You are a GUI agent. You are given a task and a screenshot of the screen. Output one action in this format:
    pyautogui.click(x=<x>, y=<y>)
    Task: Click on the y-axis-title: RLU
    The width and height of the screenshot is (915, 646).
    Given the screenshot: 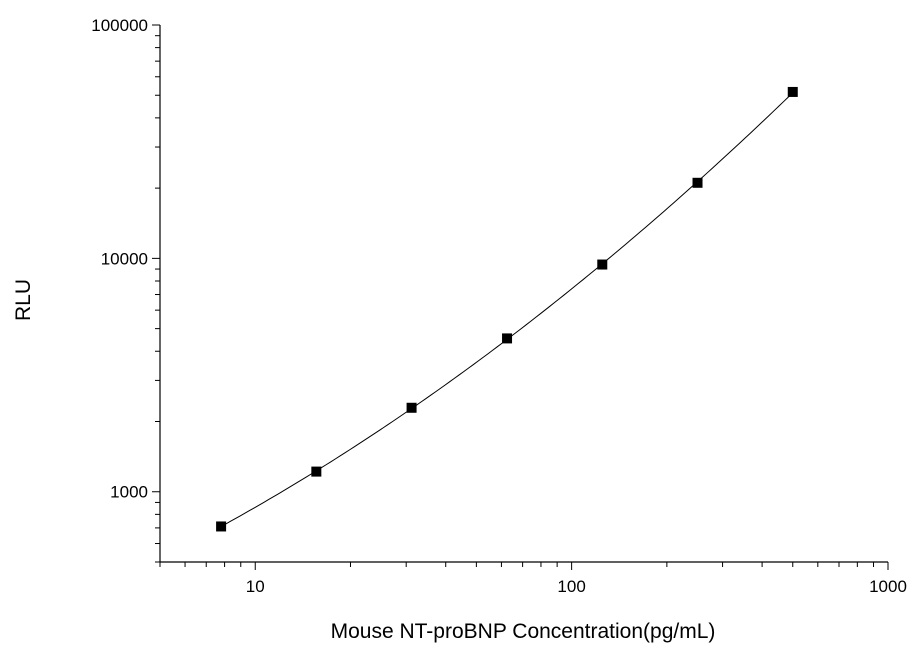 What is the action you would take?
    pyautogui.click(x=23, y=300)
    